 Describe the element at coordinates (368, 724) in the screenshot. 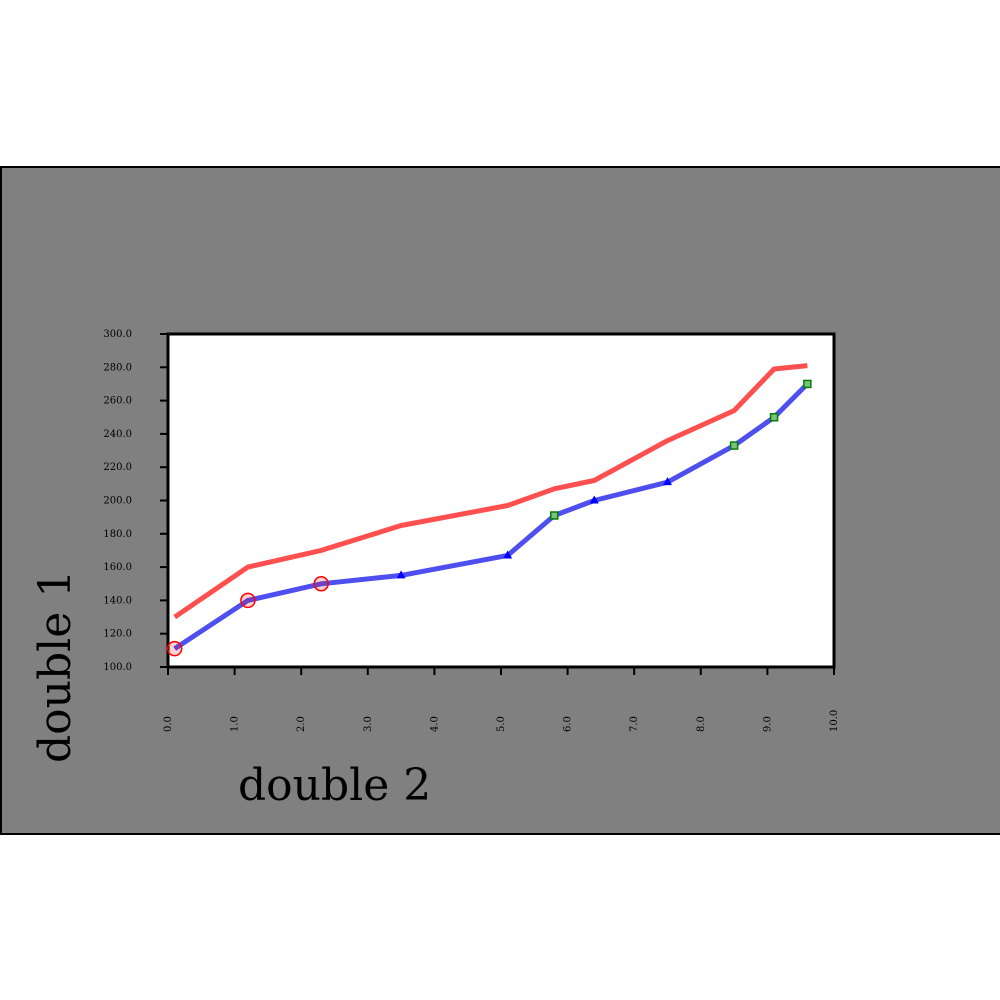

I see `x-tick-label: 3.0` at that location.